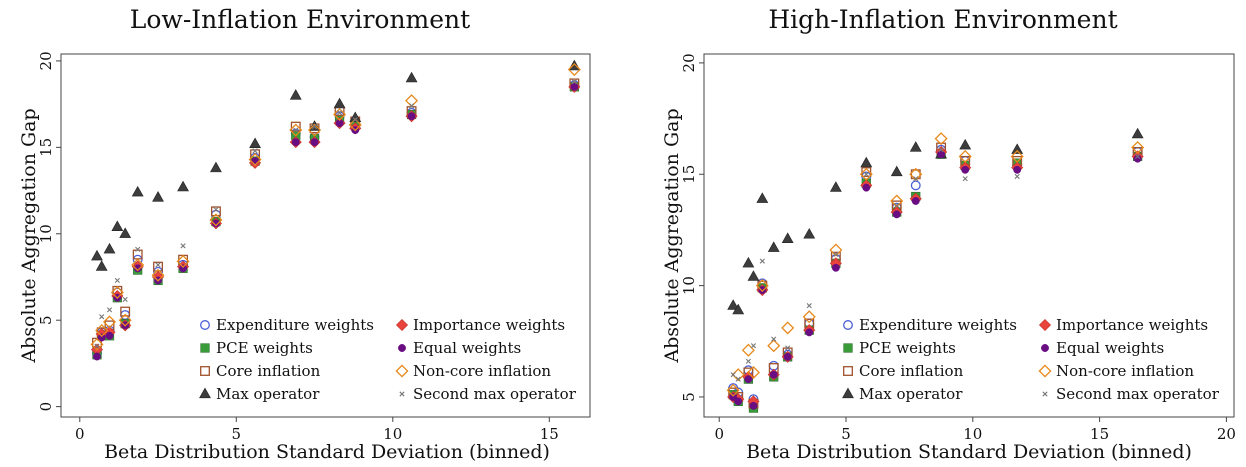  What do you see at coordinates (689, 174) in the screenshot?
I see `y-tick-label: 15` at bounding box center [689, 174].